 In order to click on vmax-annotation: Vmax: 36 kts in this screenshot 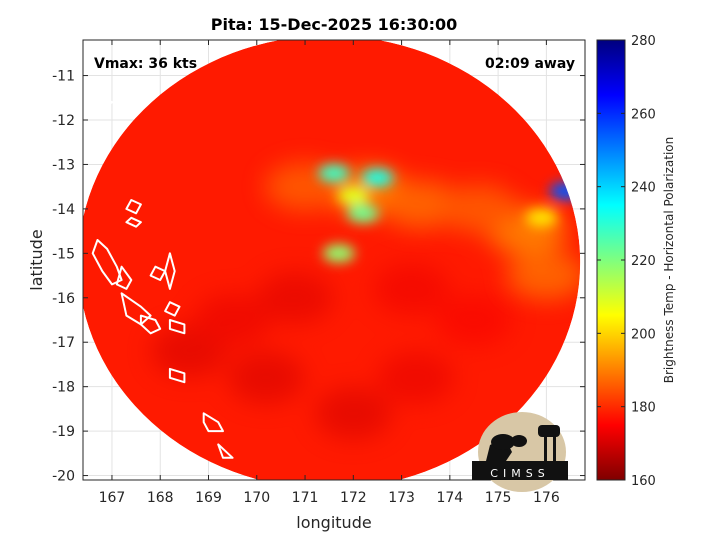, I will do `click(145, 64)`.